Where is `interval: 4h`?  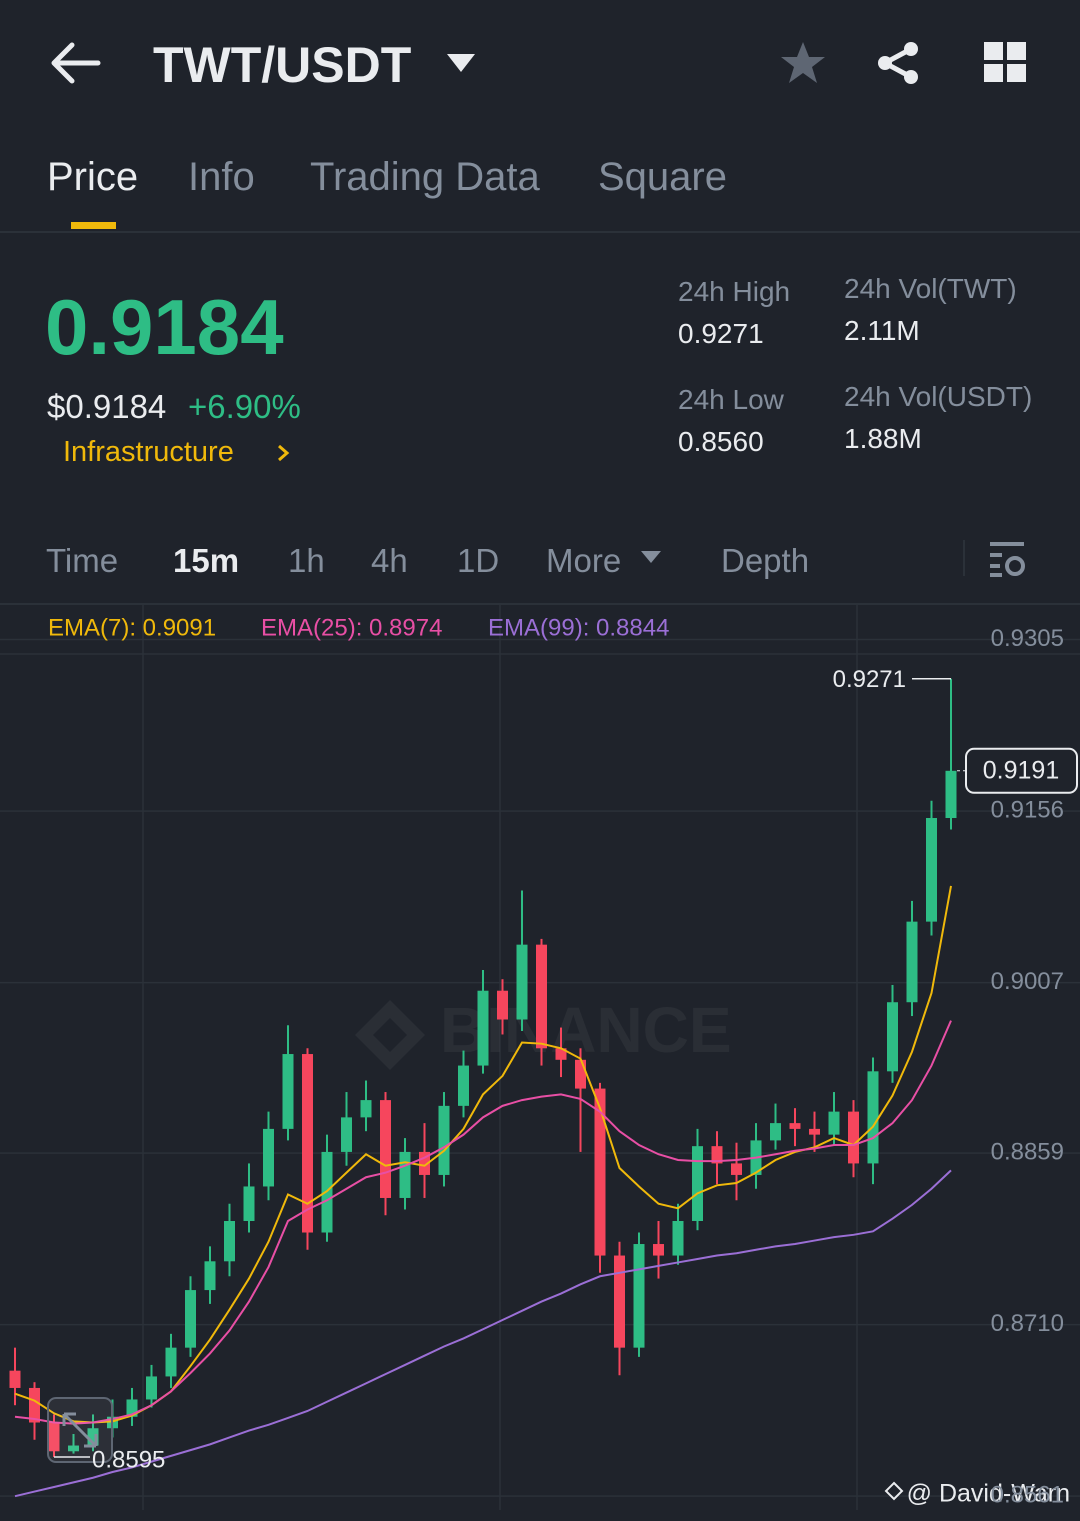
interval: 4h is located at coordinates (389, 560).